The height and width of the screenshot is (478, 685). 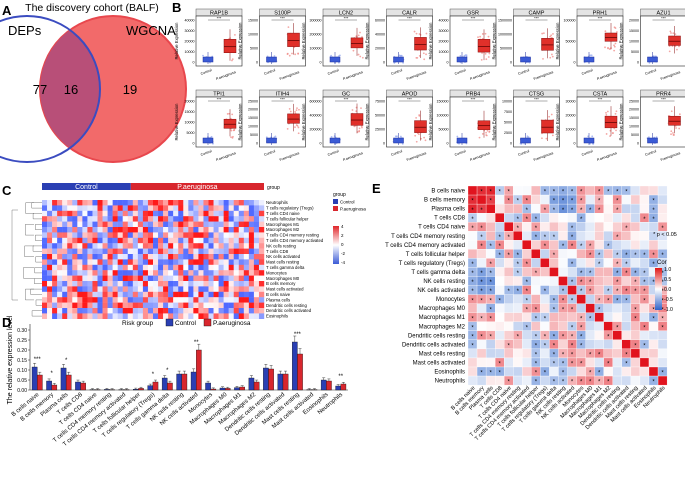 What do you see at coordinates (254, 135) in the screenshot?
I see `boxplot-tick-label: 5000` at bounding box center [254, 135].